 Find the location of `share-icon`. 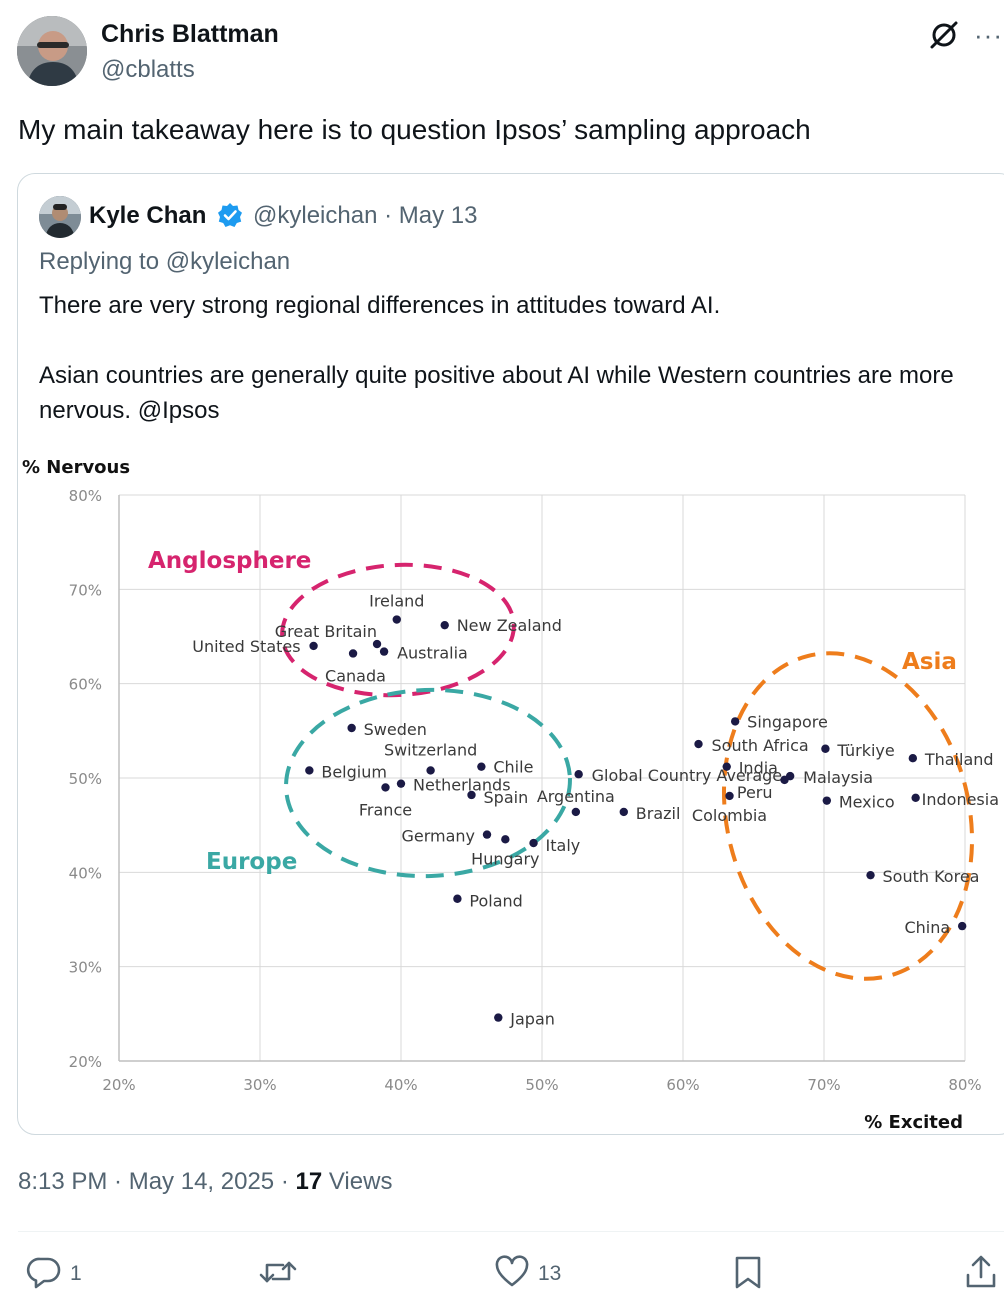

share-icon is located at coordinates (981, 1274).